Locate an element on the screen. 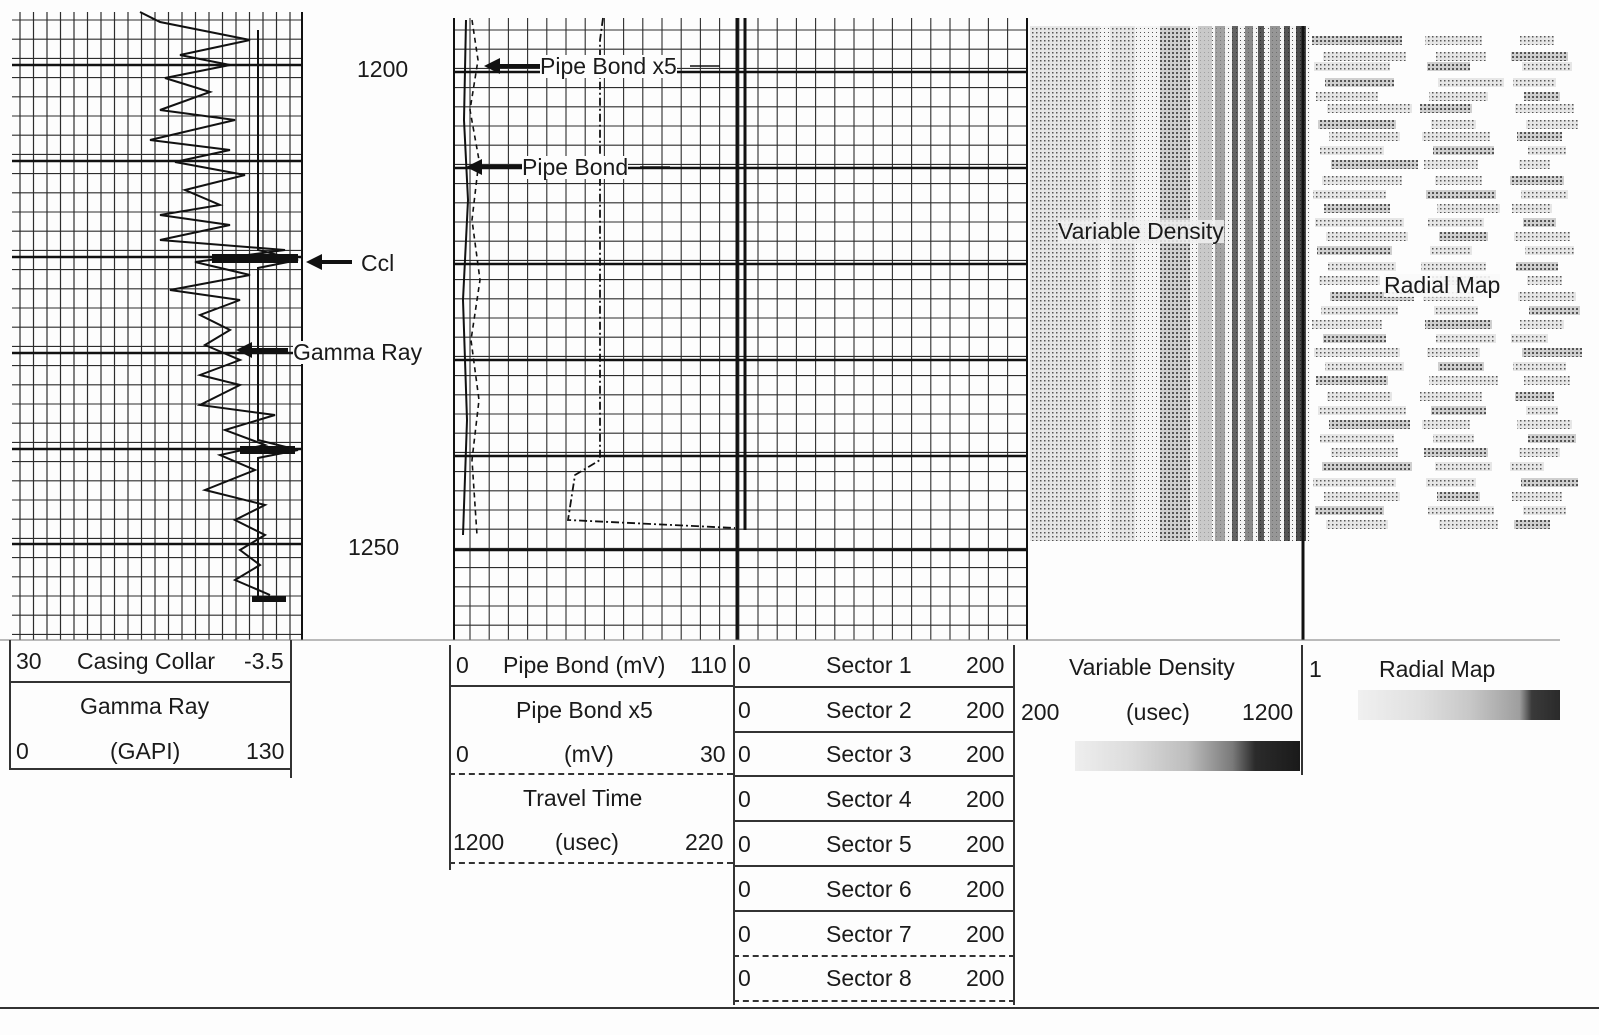 The width and height of the screenshot is (1599, 1035). travel-time-curve is located at coordinates (651, 273).